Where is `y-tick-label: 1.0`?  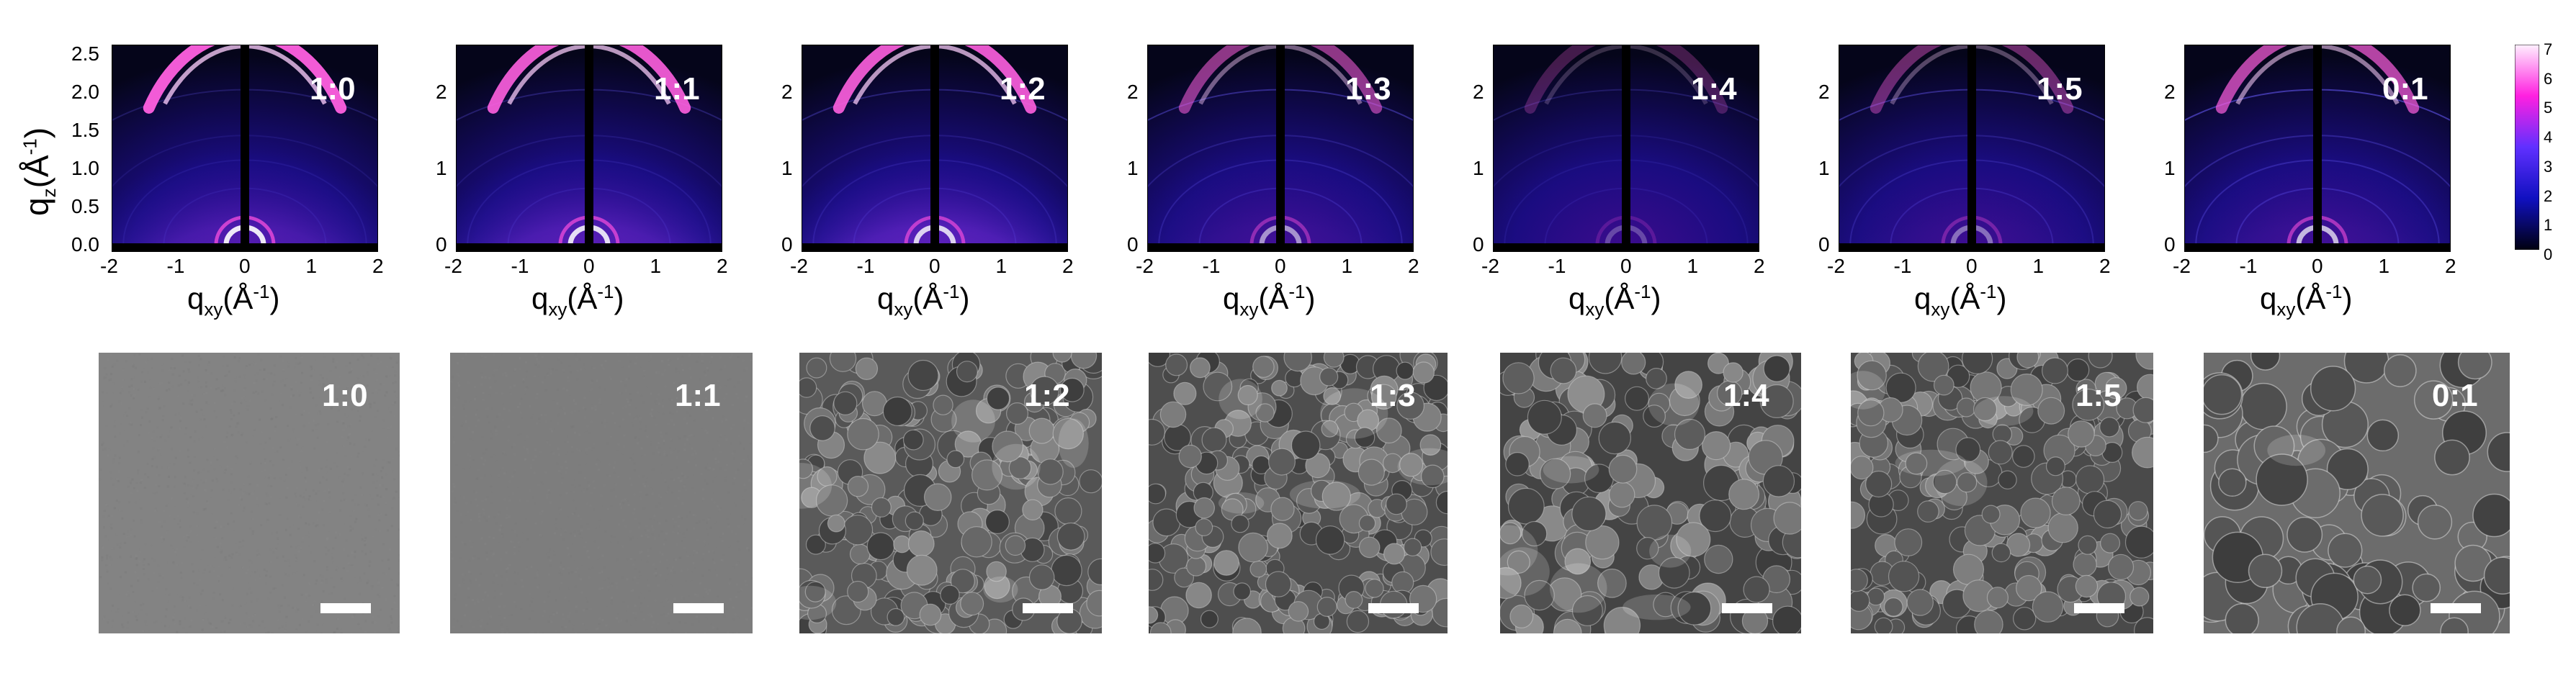 y-tick-label: 1.0 is located at coordinates (85, 167).